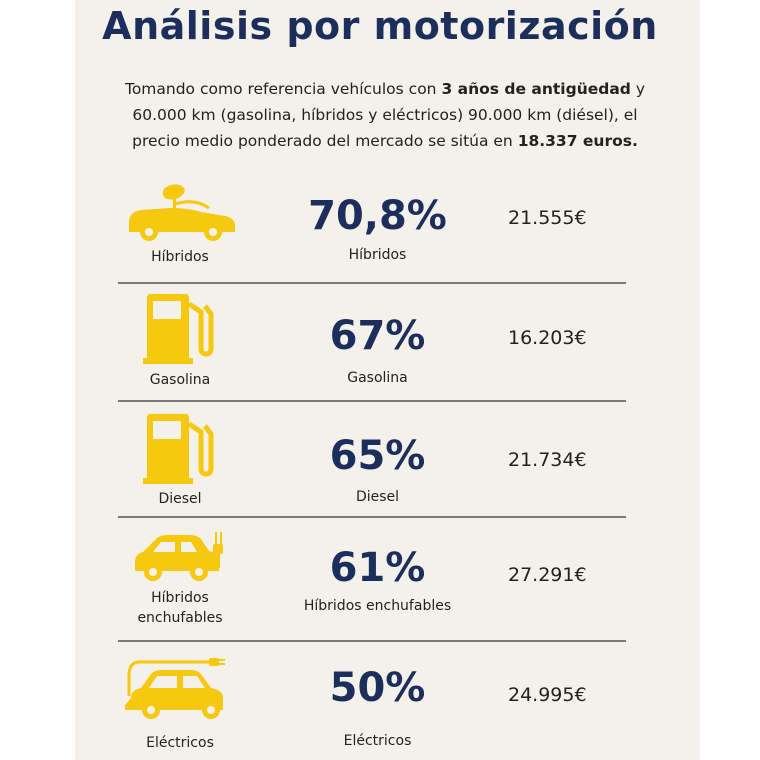  I want to click on hybrid-car-leaf-icon, so click(181, 213).